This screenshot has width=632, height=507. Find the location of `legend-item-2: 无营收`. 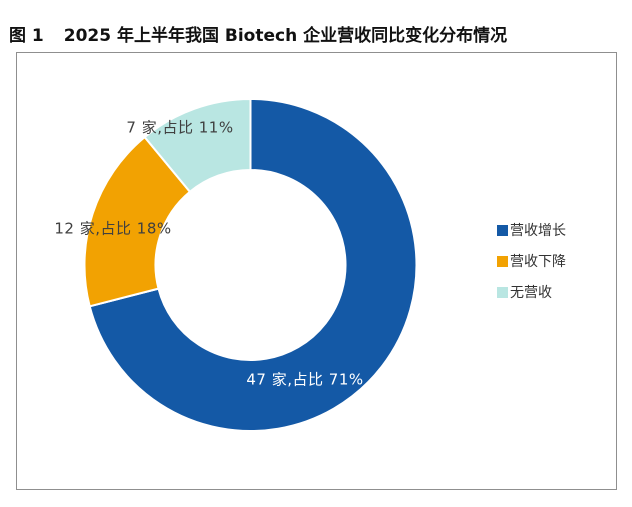

legend-item-2: 无营收 is located at coordinates (531, 292).